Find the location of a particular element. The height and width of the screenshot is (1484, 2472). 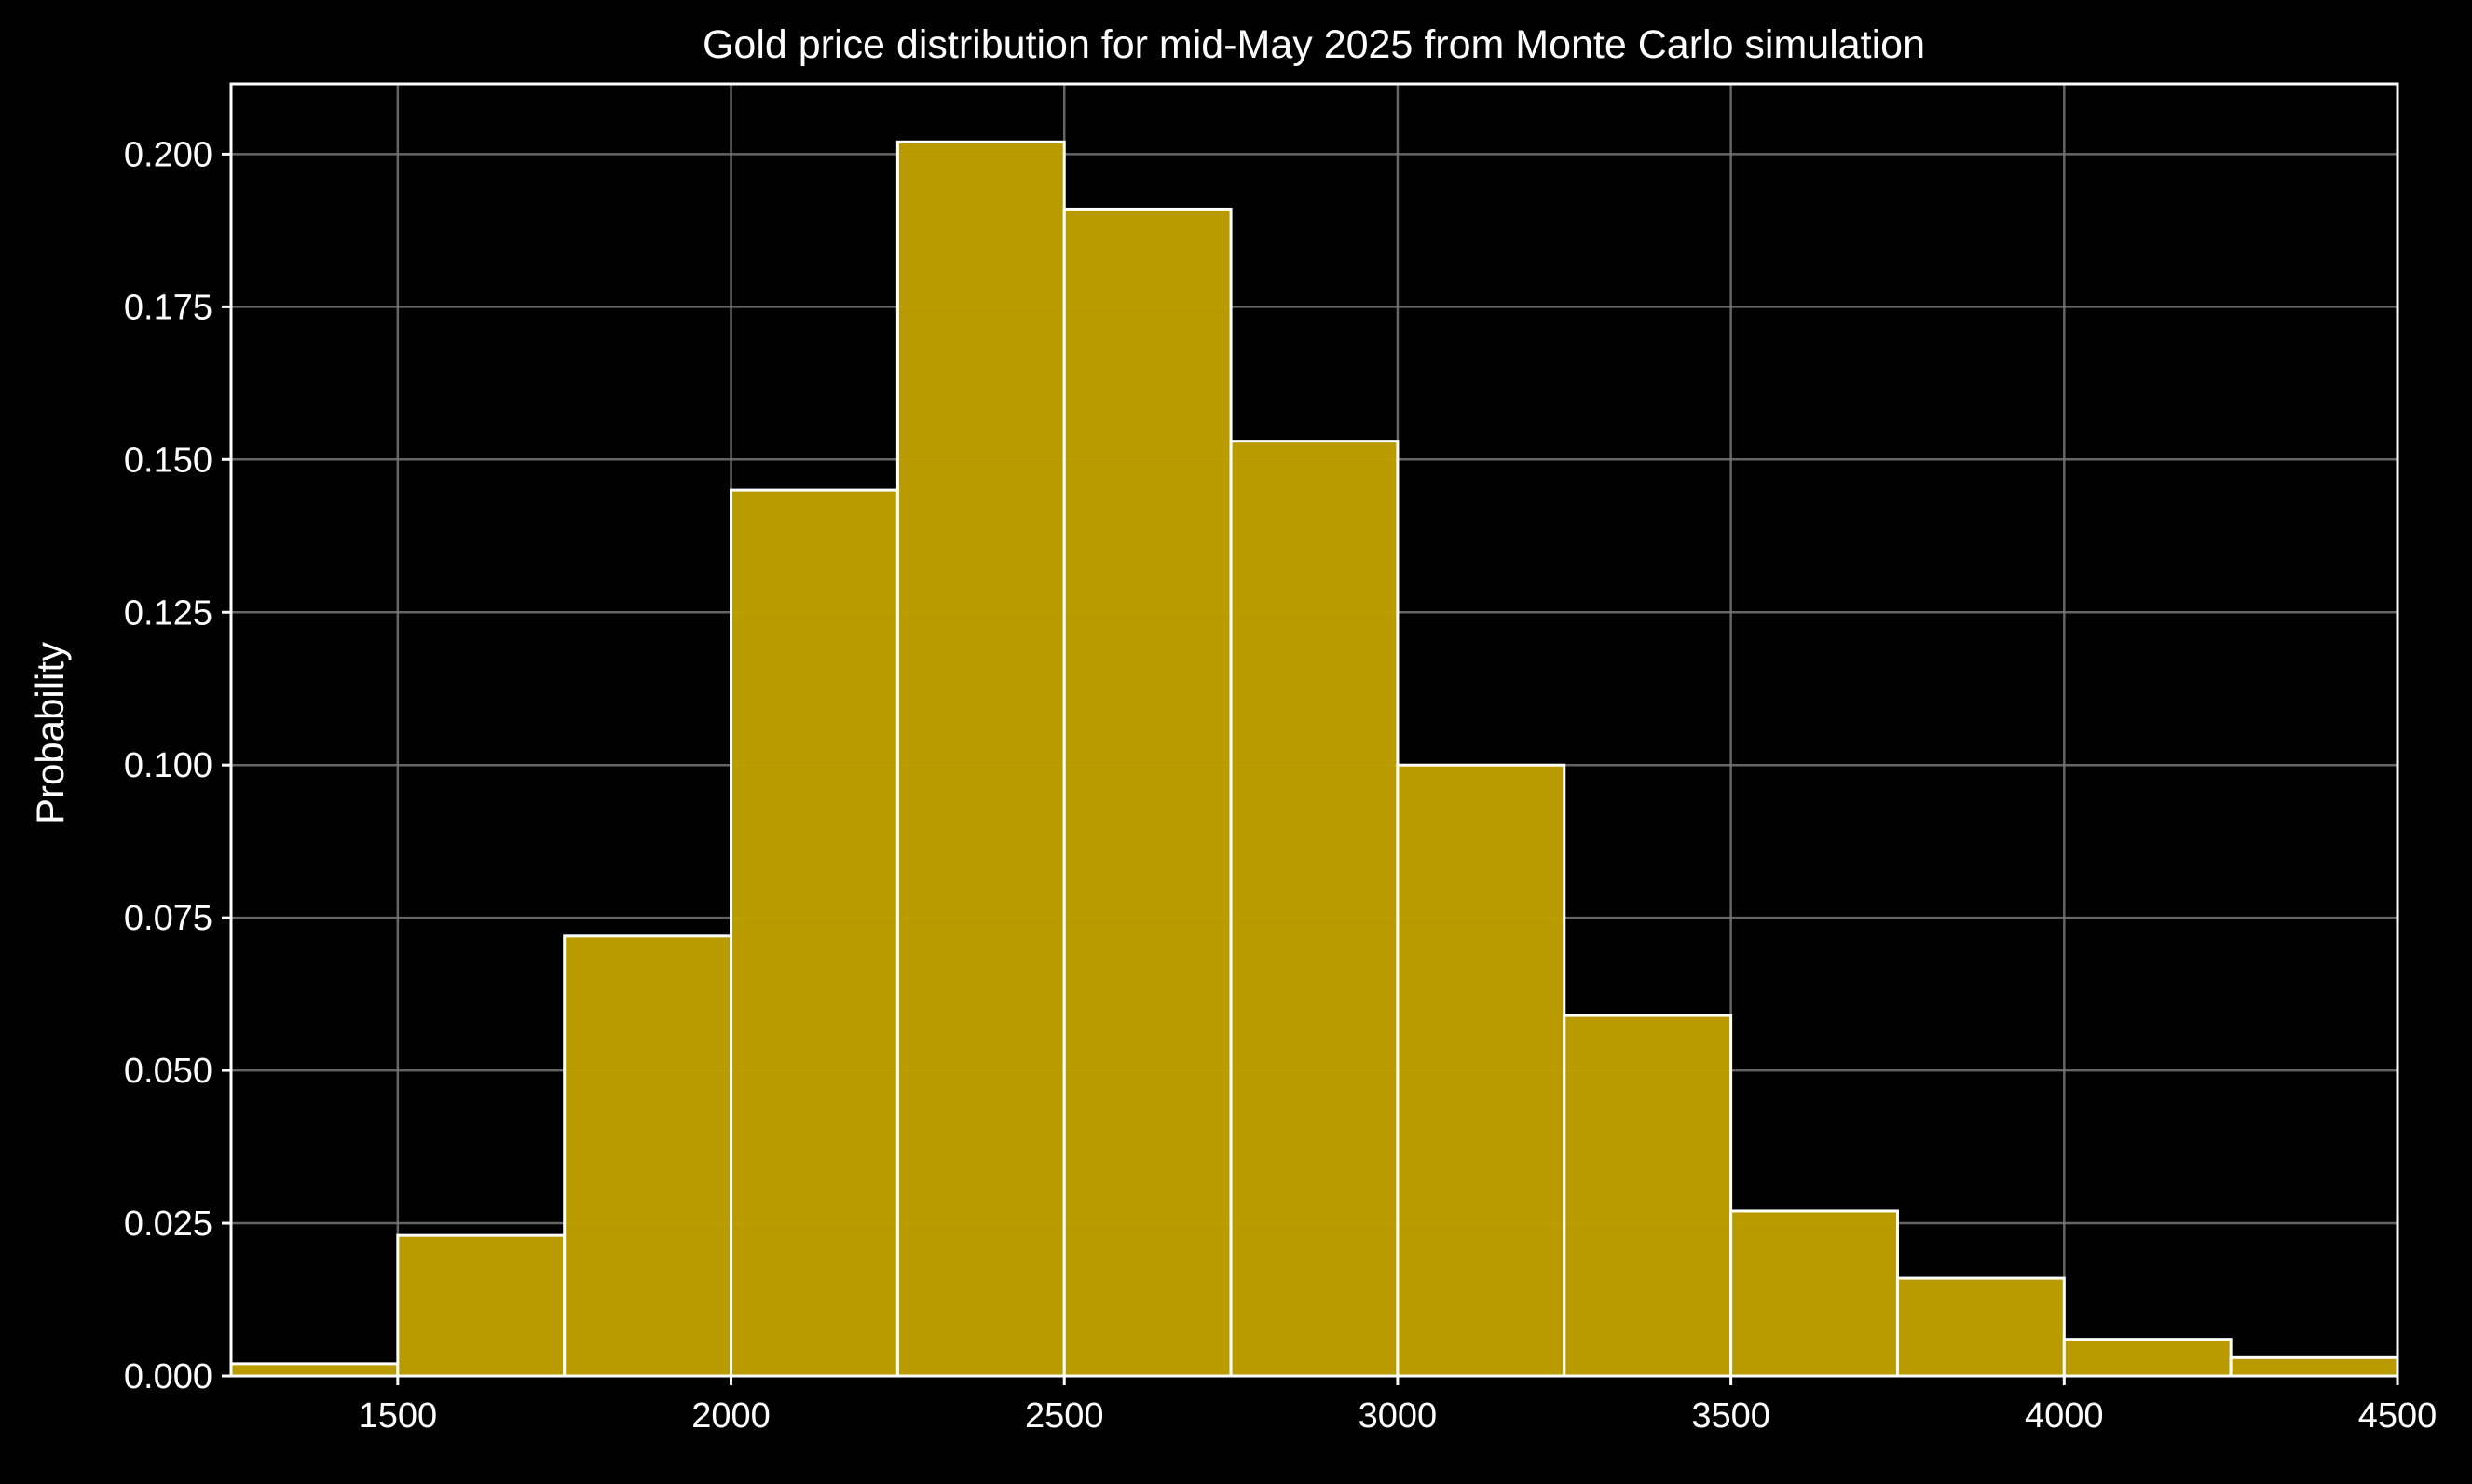

y-tick-label: 0.200 is located at coordinates (168, 154).